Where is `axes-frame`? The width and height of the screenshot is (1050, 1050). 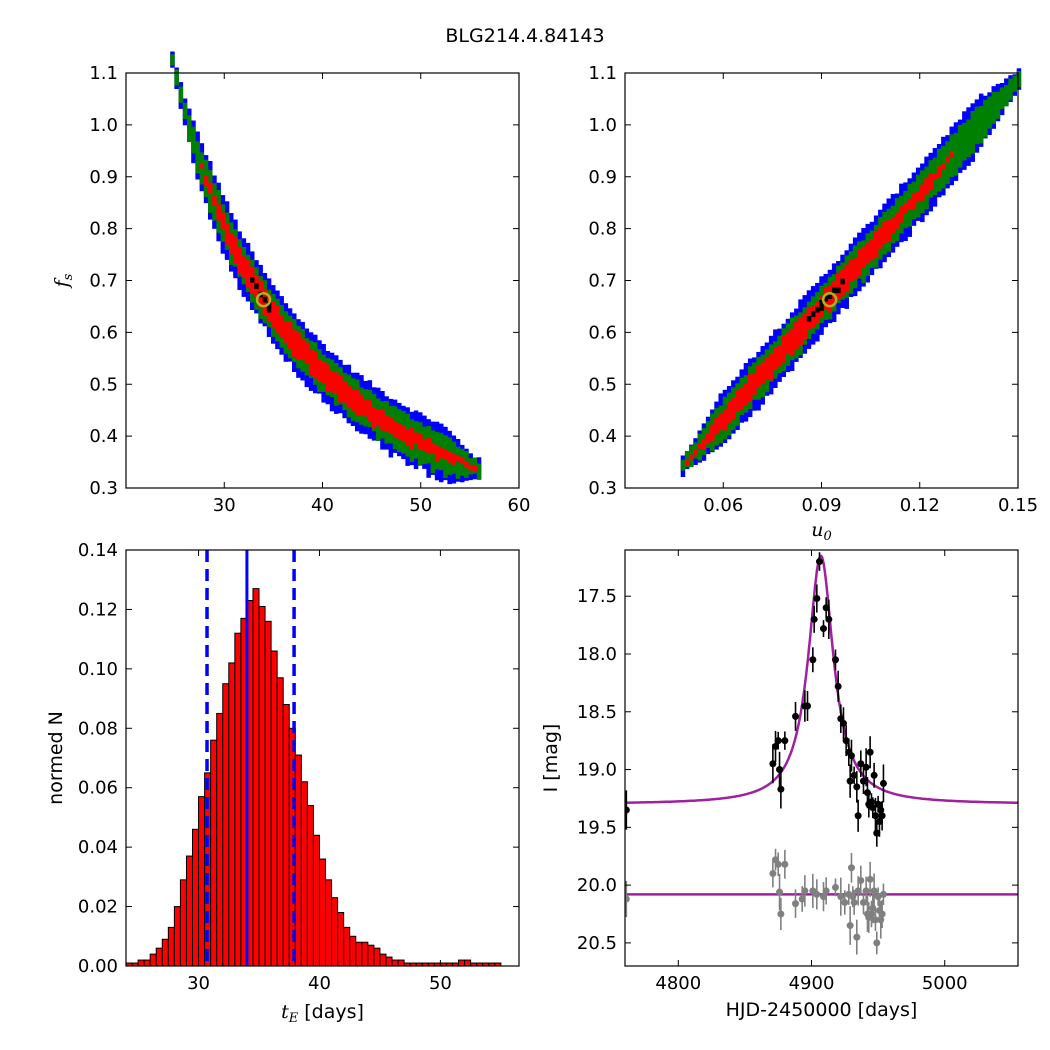 axes-frame is located at coordinates (322, 280).